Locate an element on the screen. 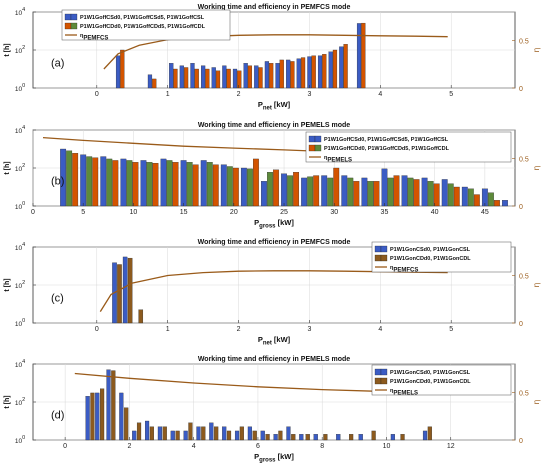 This screenshot has height=470, width=550. legend-label: P1W1GonCDd0, P1W1GonCDL is located at coordinates (430, 382).